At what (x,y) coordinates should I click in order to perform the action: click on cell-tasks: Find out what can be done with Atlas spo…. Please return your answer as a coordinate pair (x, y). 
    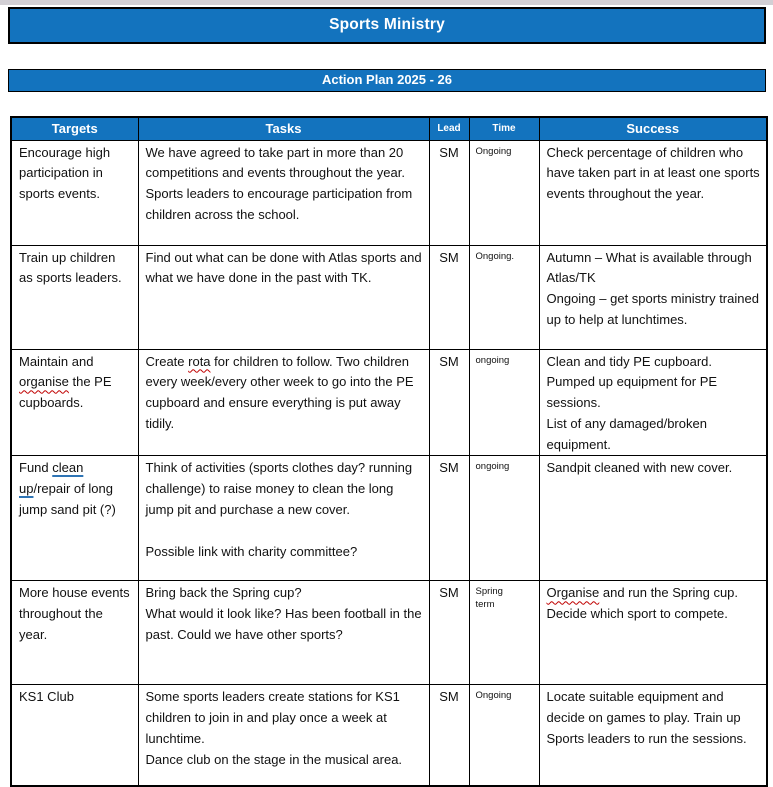
    Looking at the image, I should click on (283, 297).